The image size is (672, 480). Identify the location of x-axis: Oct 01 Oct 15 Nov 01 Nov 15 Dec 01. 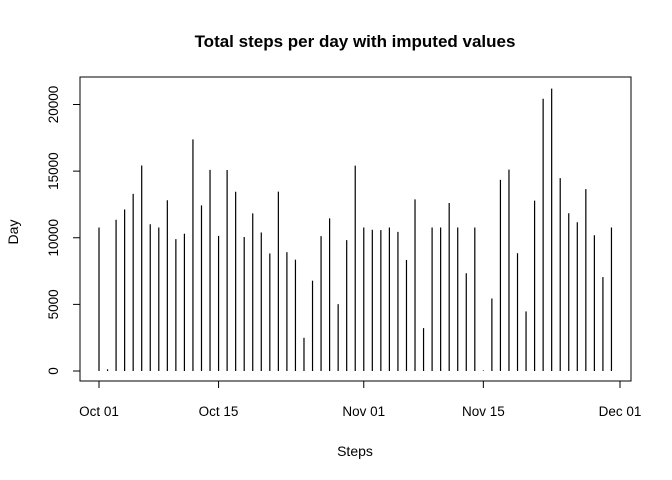
(360, 399).